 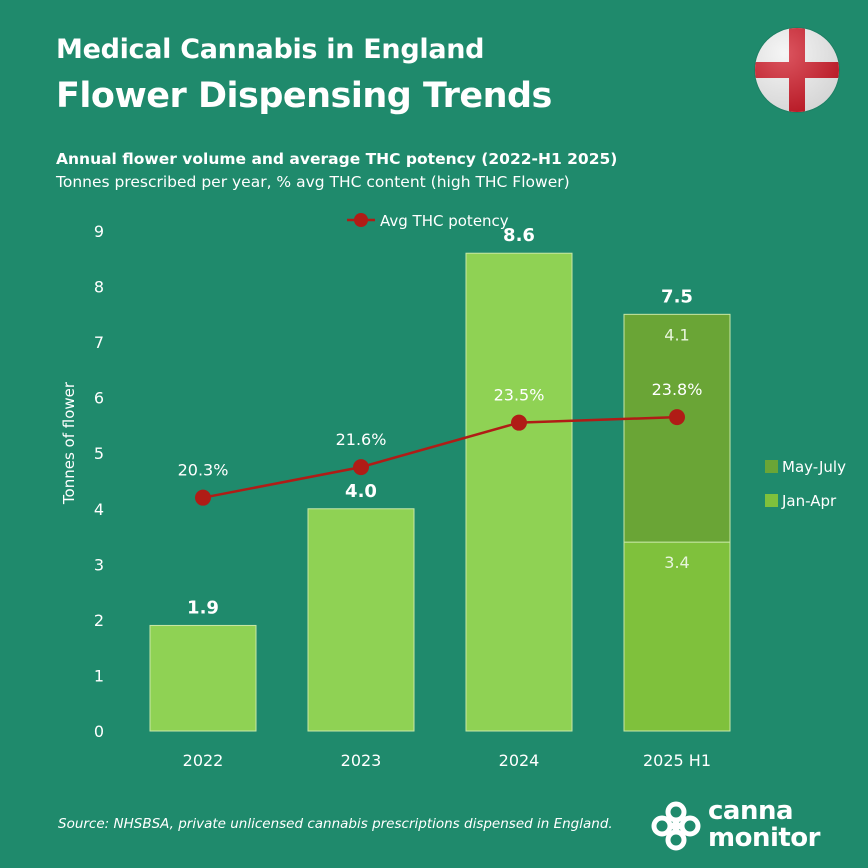 I want to click on canna-monitor-logo: canna monitor, so click(x=750, y=828).